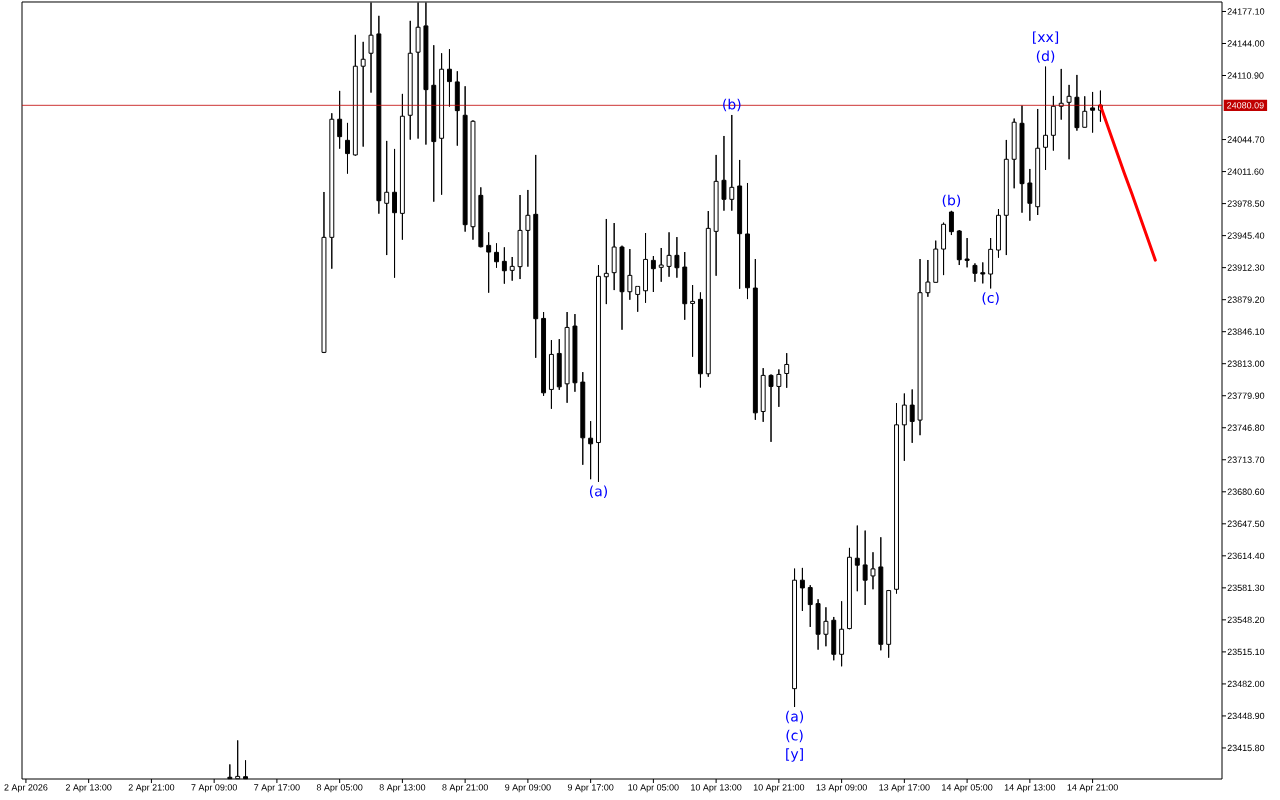  What do you see at coordinates (26, 788) in the screenshot?
I see `x-tick-label: 2 Apr 2026` at bounding box center [26, 788].